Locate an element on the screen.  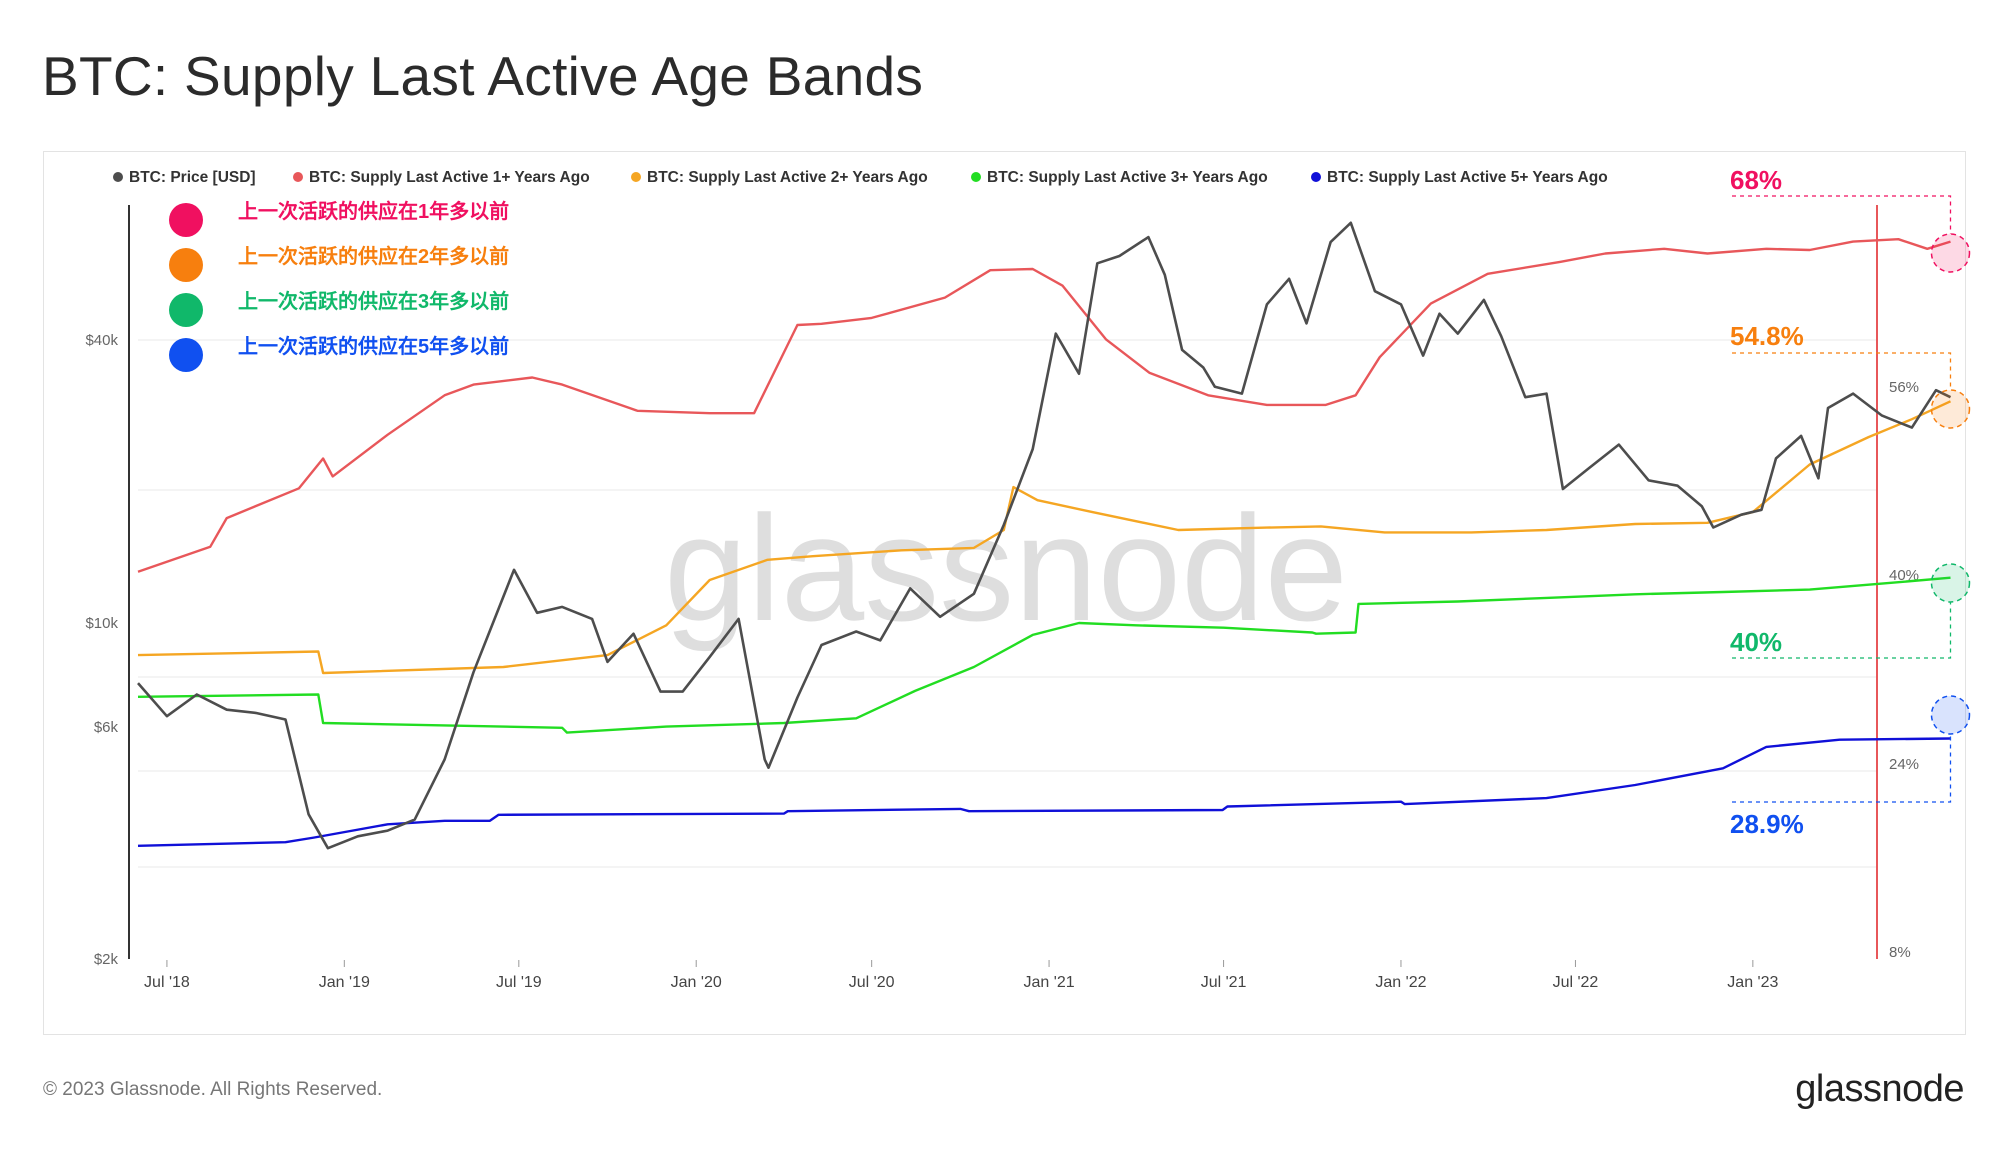
supply-5y-line is located at coordinates (1044, 792).